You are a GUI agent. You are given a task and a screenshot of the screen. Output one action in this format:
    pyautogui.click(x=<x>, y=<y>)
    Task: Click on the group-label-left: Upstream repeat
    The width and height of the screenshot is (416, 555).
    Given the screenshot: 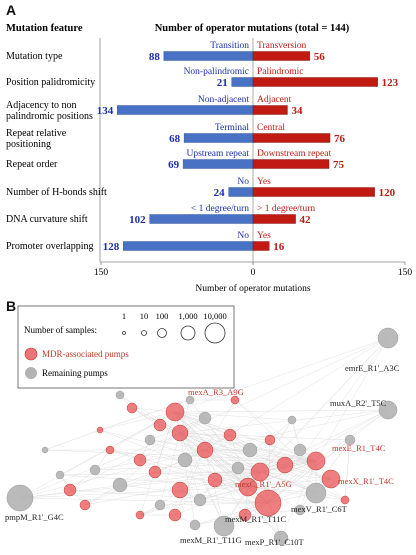 What is the action you would take?
    pyautogui.click(x=217, y=154)
    